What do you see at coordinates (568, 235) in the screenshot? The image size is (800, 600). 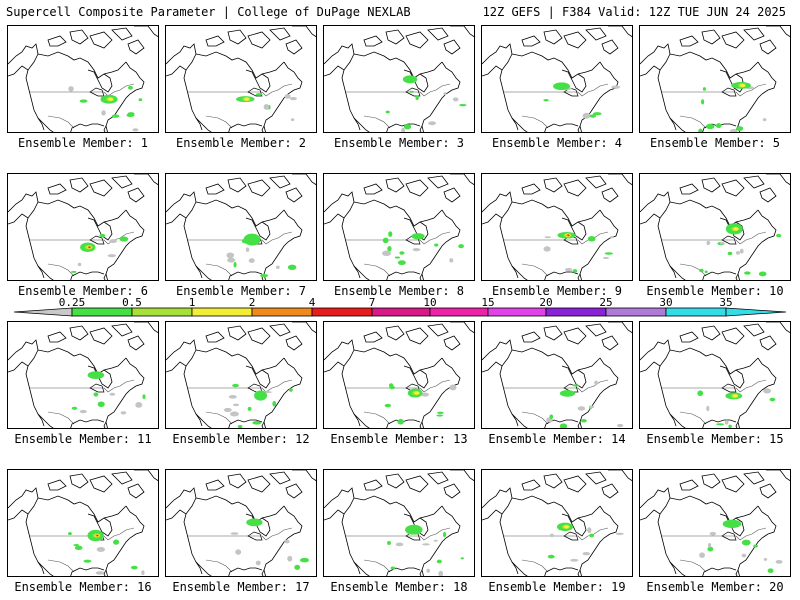 I see `scp-cell-red` at bounding box center [568, 235].